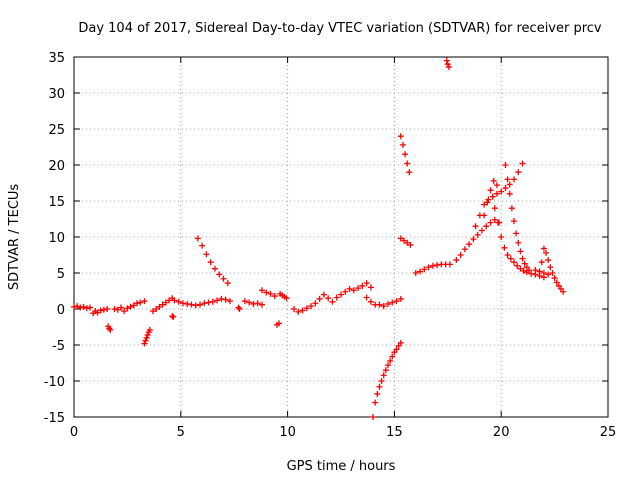 The height and width of the screenshot is (480, 640). I want to click on y-tick-label: 5, so click(61, 274).